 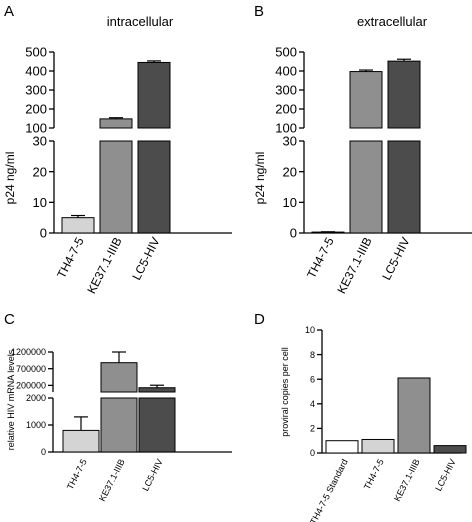 I want to click on panel-d-tick-label: 4, so click(x=312, y=404).